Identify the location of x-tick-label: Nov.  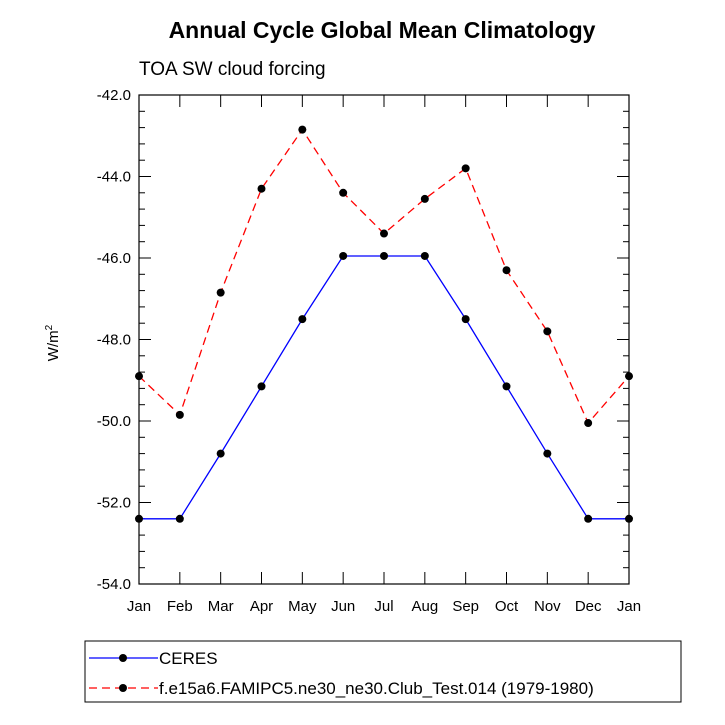
(547, 606).